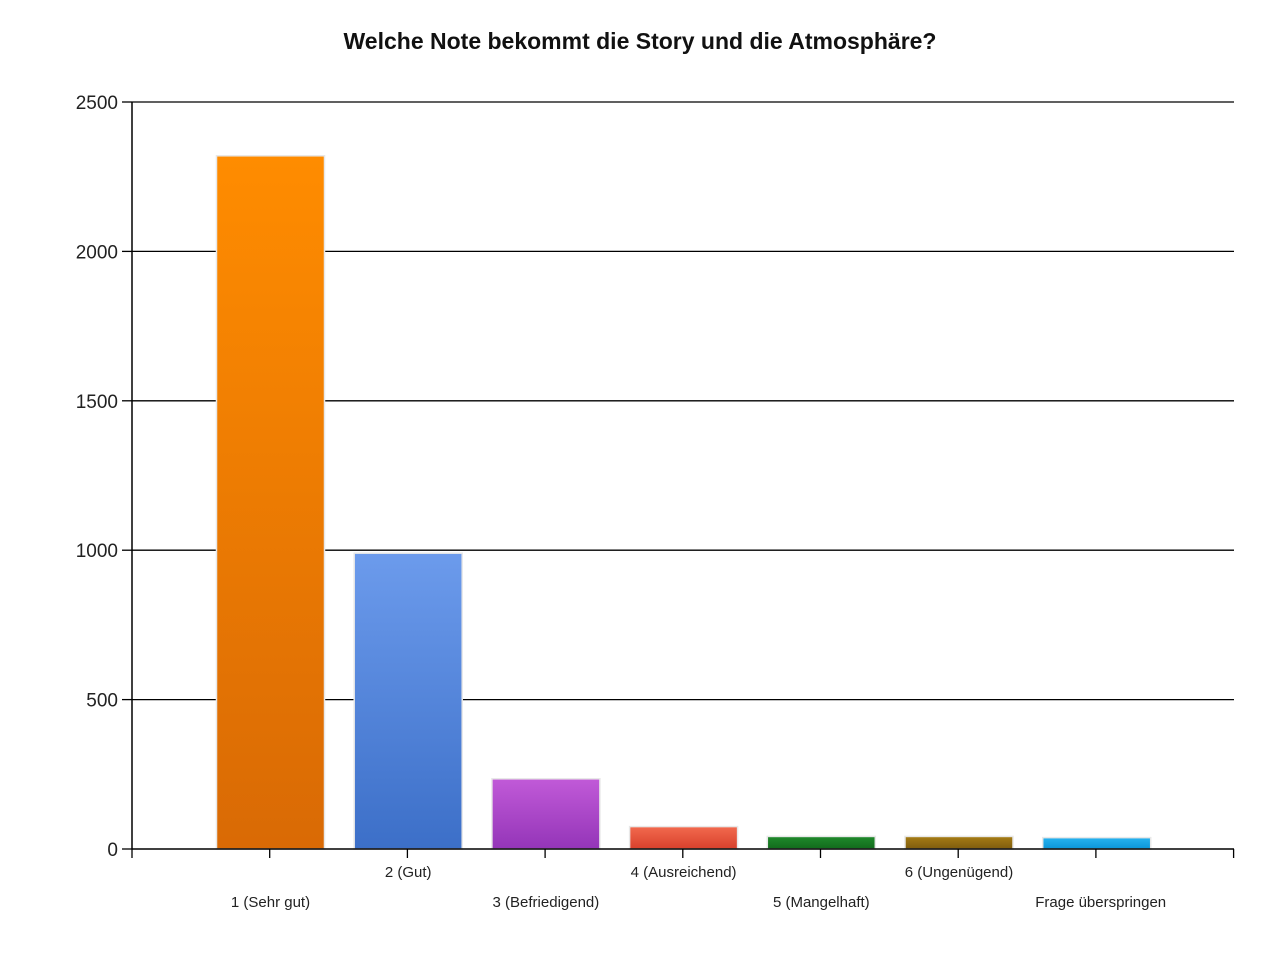 The image size is (1280, 960). I want to click on x-tick-label: 6 (Ungenügend), so click(959, 872).